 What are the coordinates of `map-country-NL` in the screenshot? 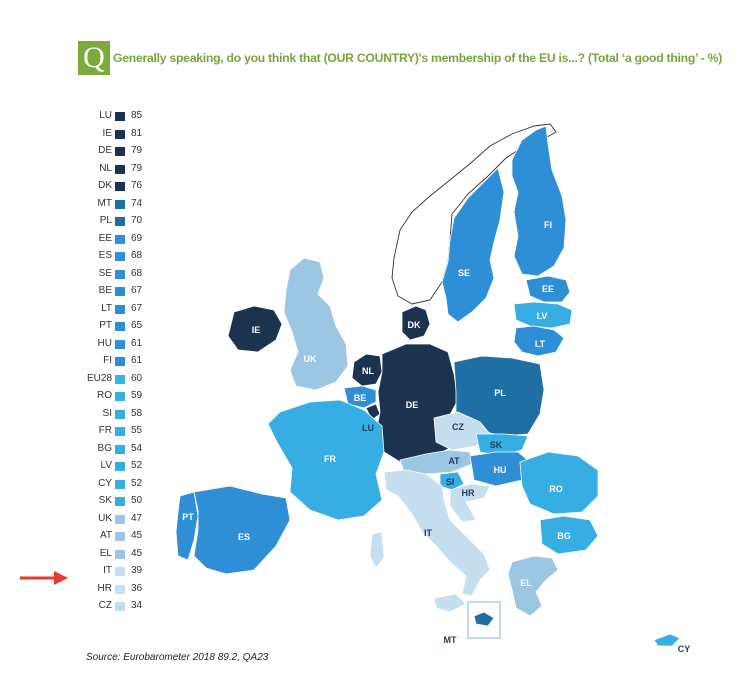 It's located at (367, 370).